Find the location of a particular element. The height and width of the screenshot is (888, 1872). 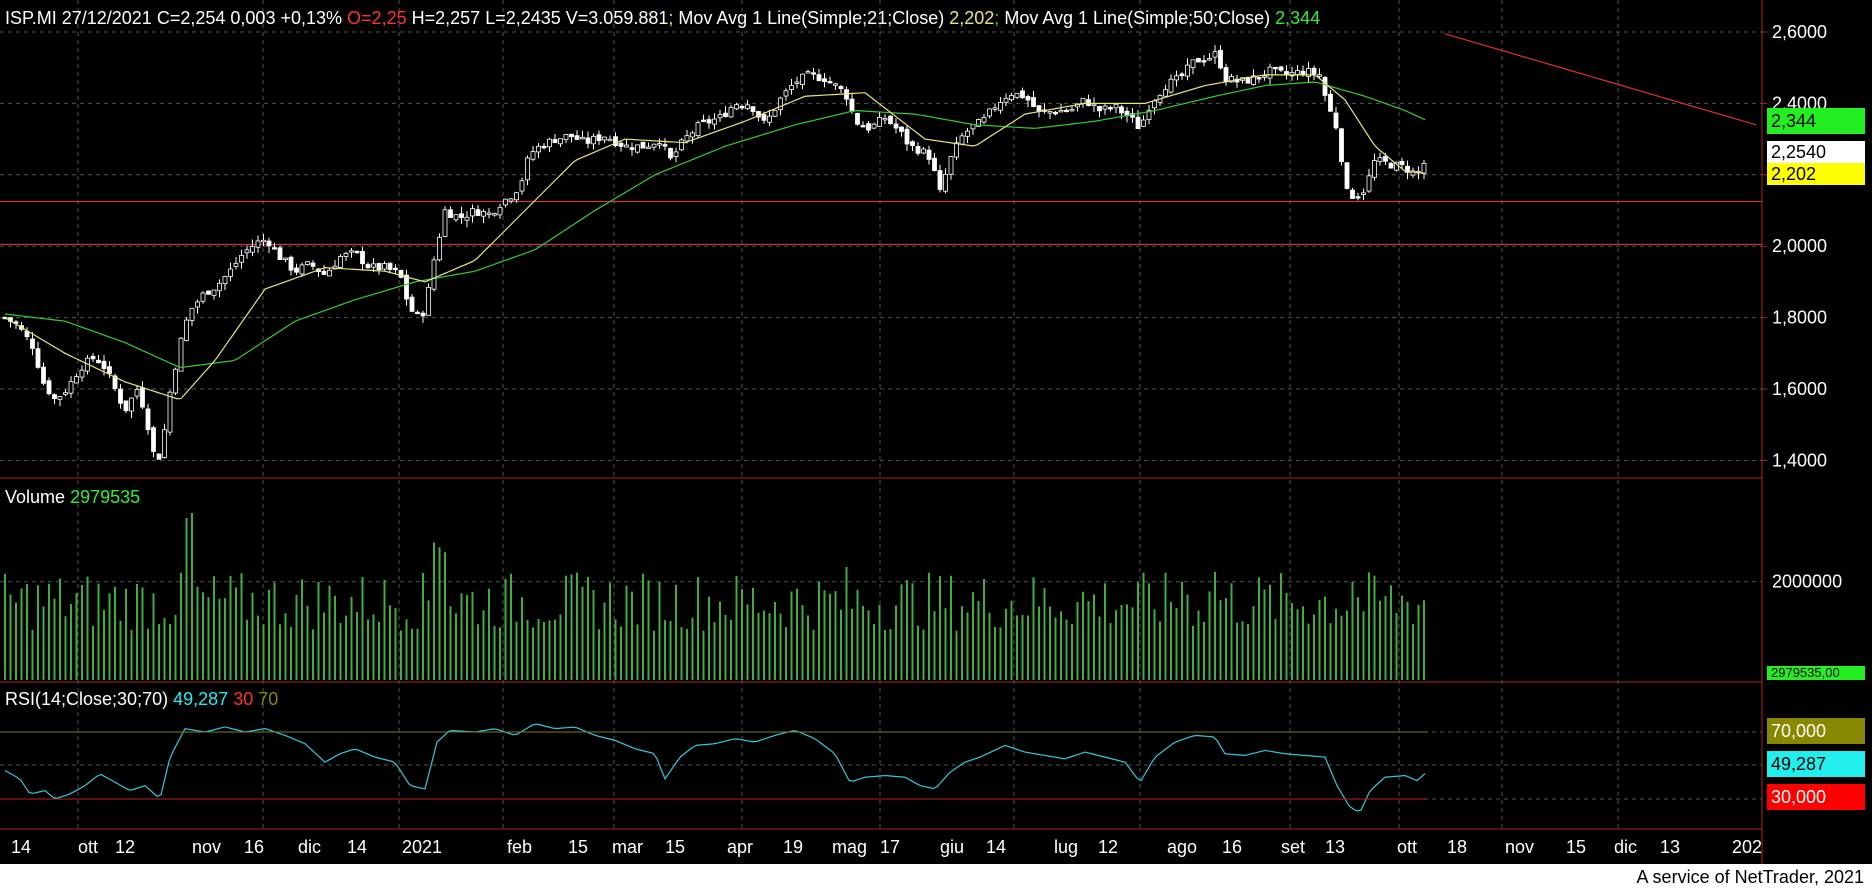

x-tick-label: dic is located at coordinates (309, 847).